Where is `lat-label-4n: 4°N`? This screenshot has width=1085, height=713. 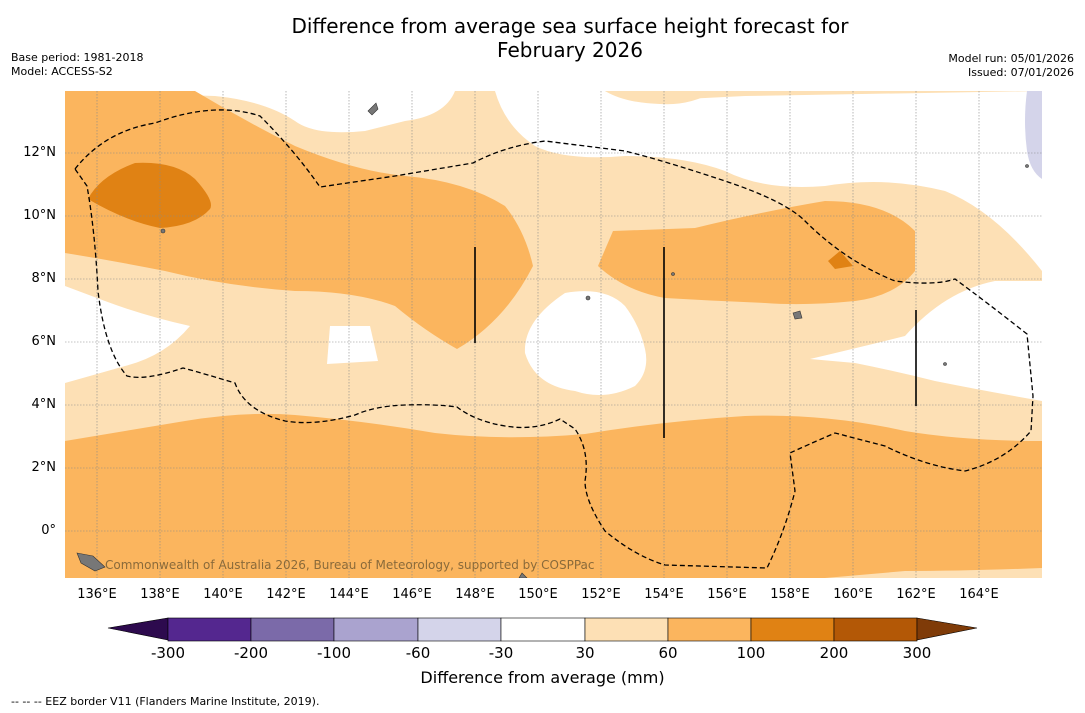
lat-label-4n: 4°N is located at coordinates (44, 404).